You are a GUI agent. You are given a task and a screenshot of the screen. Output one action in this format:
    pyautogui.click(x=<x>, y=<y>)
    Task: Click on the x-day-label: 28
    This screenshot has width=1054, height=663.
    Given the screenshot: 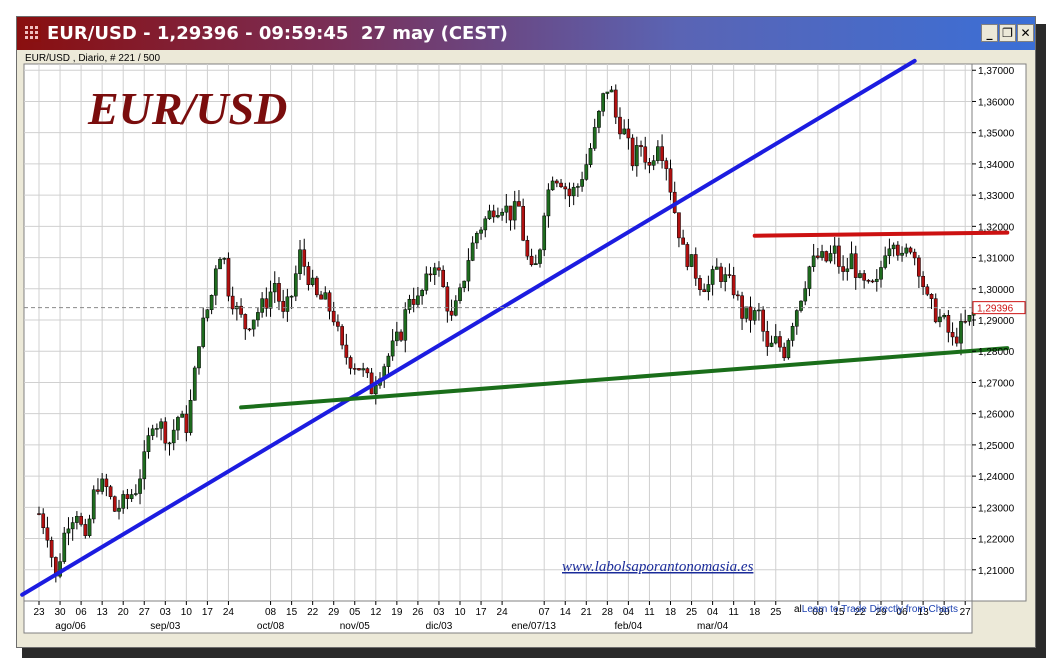 What is the action you would take?
    pyautogui.click(x=608, y=612)
    